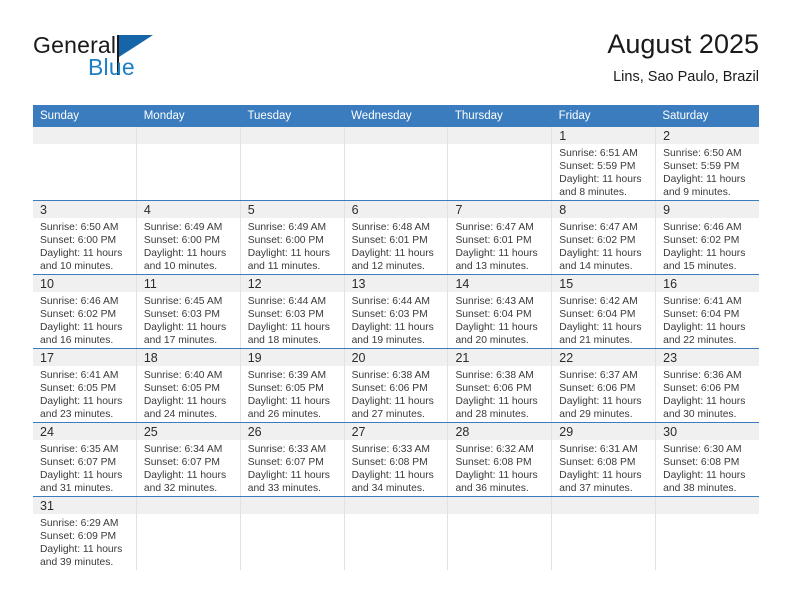  I want to click on day-detail-line: Sunset: 6:08 PM, so click(389, 463).